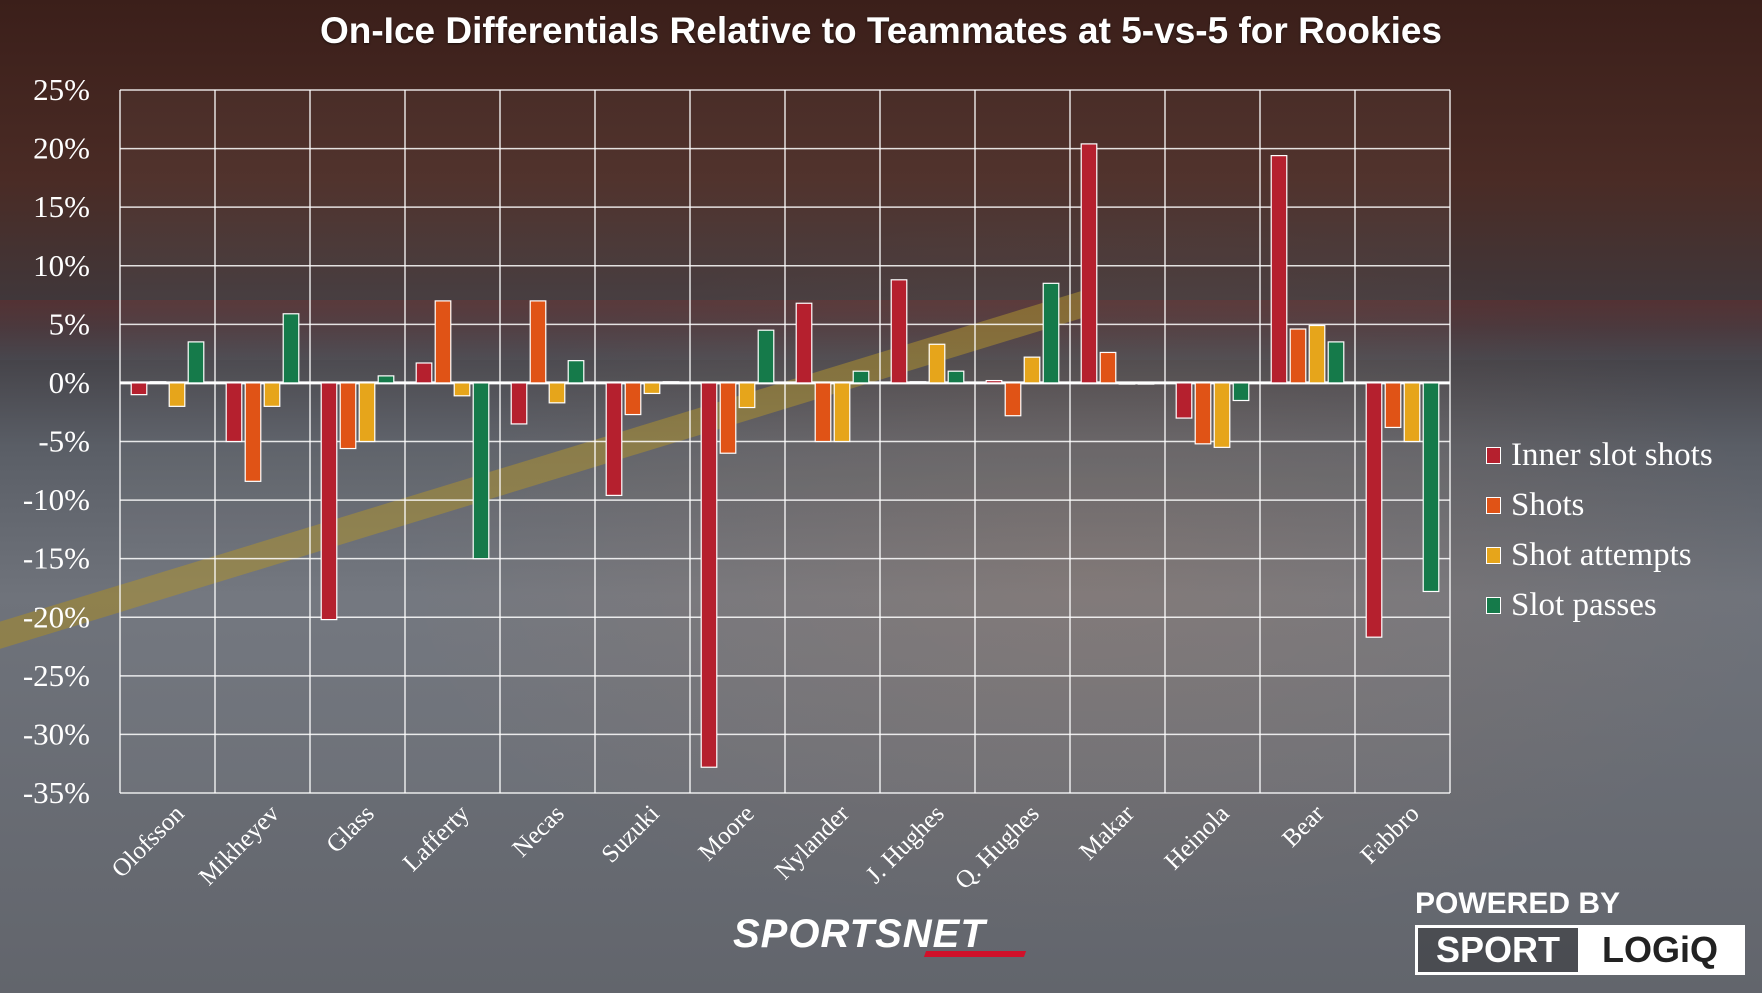 The height and width of the screenshot is (993, 1762). Describe the element at coordinates (1390, 834) in the screenshot. I see `x-tick-label: Fabbro` at that location.